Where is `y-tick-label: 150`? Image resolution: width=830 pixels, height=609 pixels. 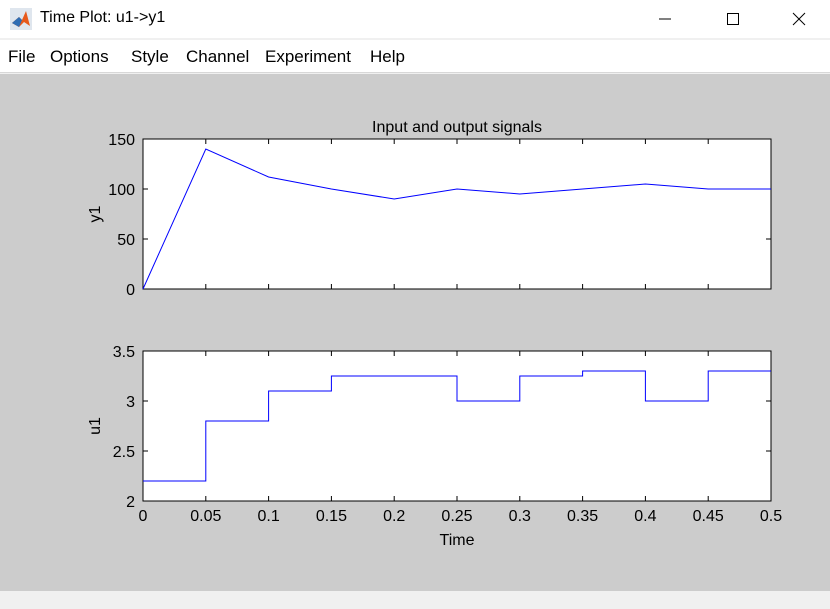 y-tick-label: 150 is located at coordinates (121, 140).